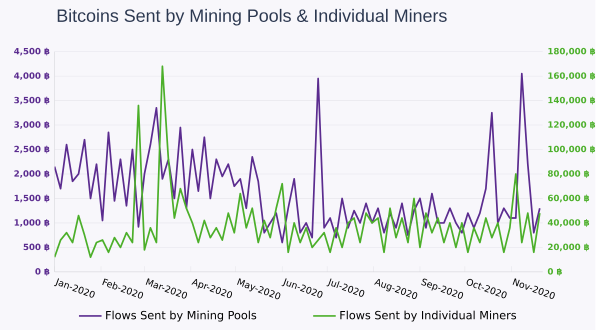 Image resolution: width=600 pixels, height=330 pixels. I want to click on y-tick-label: 500 ฿, so click(37, 247).